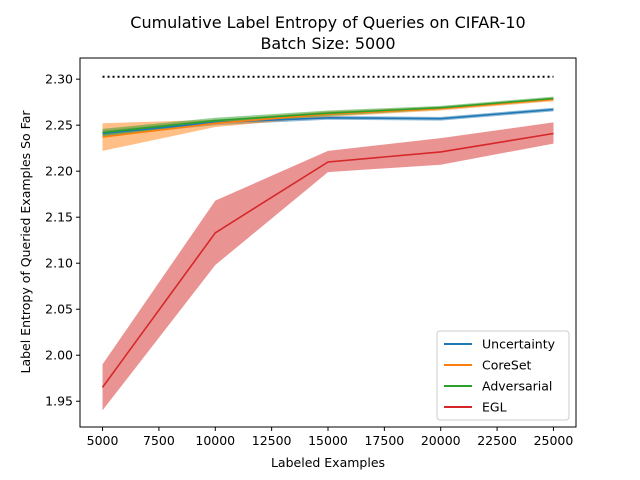 The height and width of the screenshot is (480, 640). I want to click on line-adversarial, so click(328, 115).